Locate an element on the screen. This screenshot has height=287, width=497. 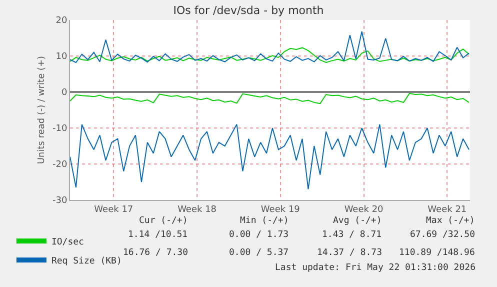
text: 14.37 / 8.73 is located at coordinates (349, 253).